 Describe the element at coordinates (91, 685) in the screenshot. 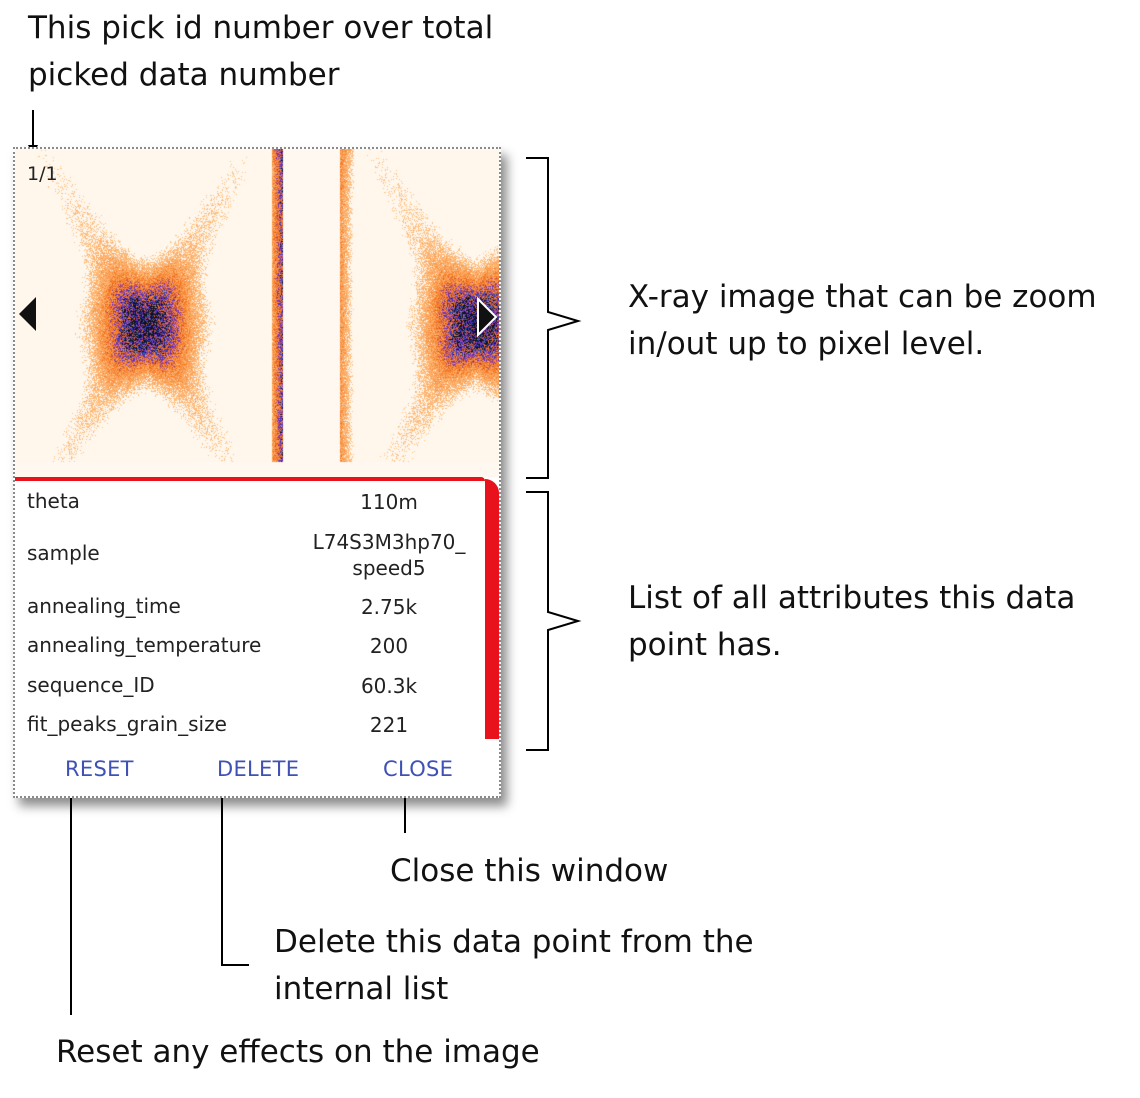

I see `attribute-name: sequence_ID` at that location.